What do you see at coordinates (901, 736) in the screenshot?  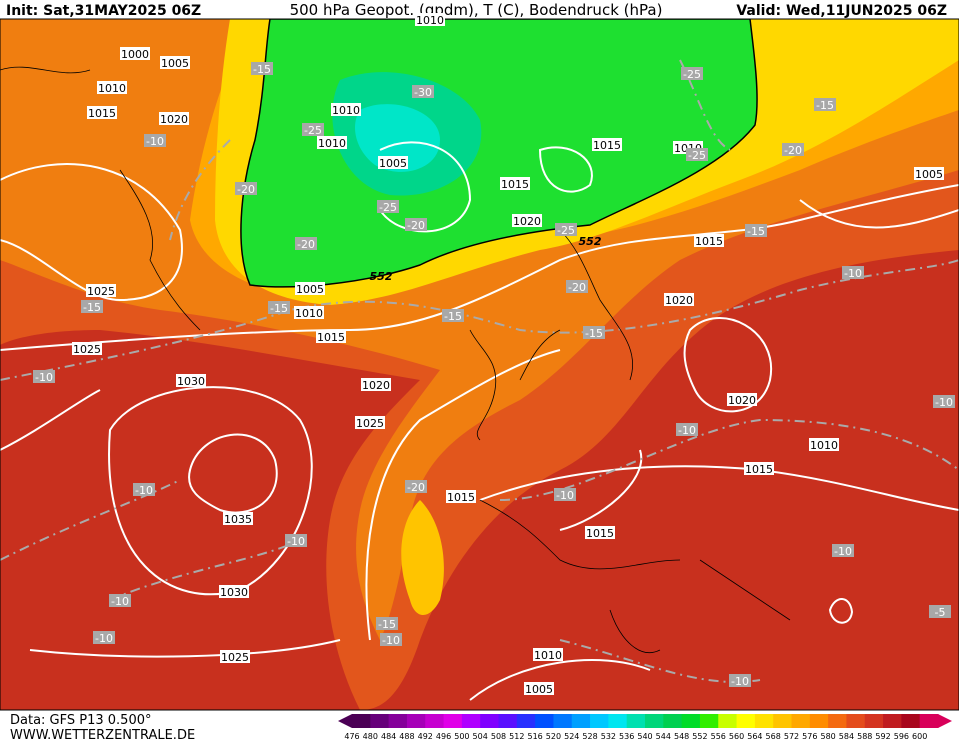 I see `colorbar-label: 596` at bounding box center [901, 736].